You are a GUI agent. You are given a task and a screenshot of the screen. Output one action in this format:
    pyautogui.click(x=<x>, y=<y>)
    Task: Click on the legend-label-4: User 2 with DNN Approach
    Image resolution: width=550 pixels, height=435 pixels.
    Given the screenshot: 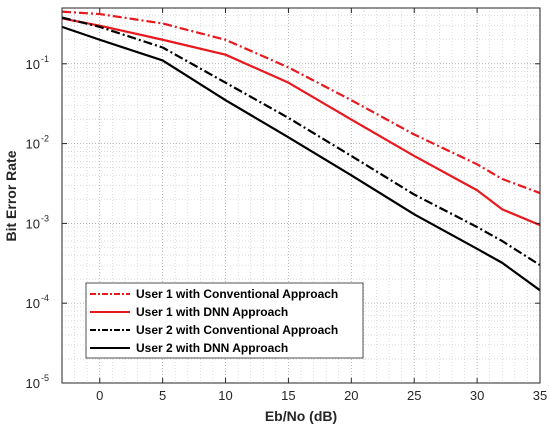 What is the action you would take?
    pyautogui.click(x=212, y=348)
    